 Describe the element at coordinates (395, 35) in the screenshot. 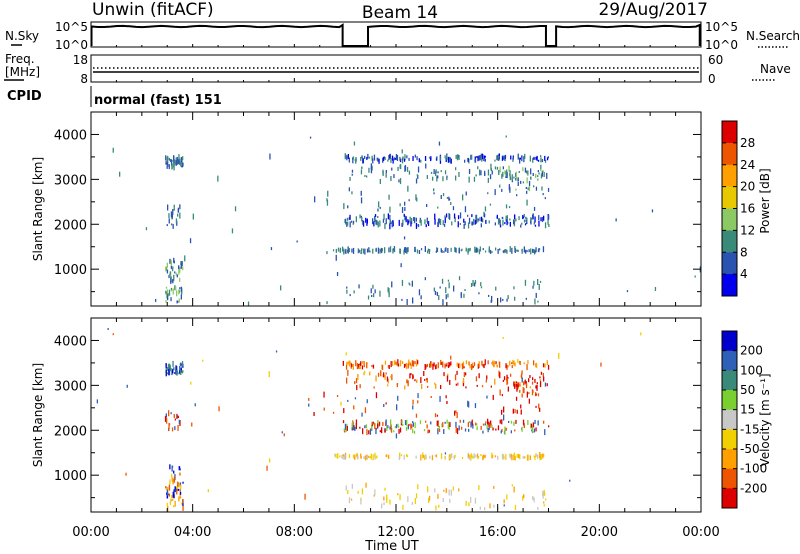

I see `sky-trace` at that location.